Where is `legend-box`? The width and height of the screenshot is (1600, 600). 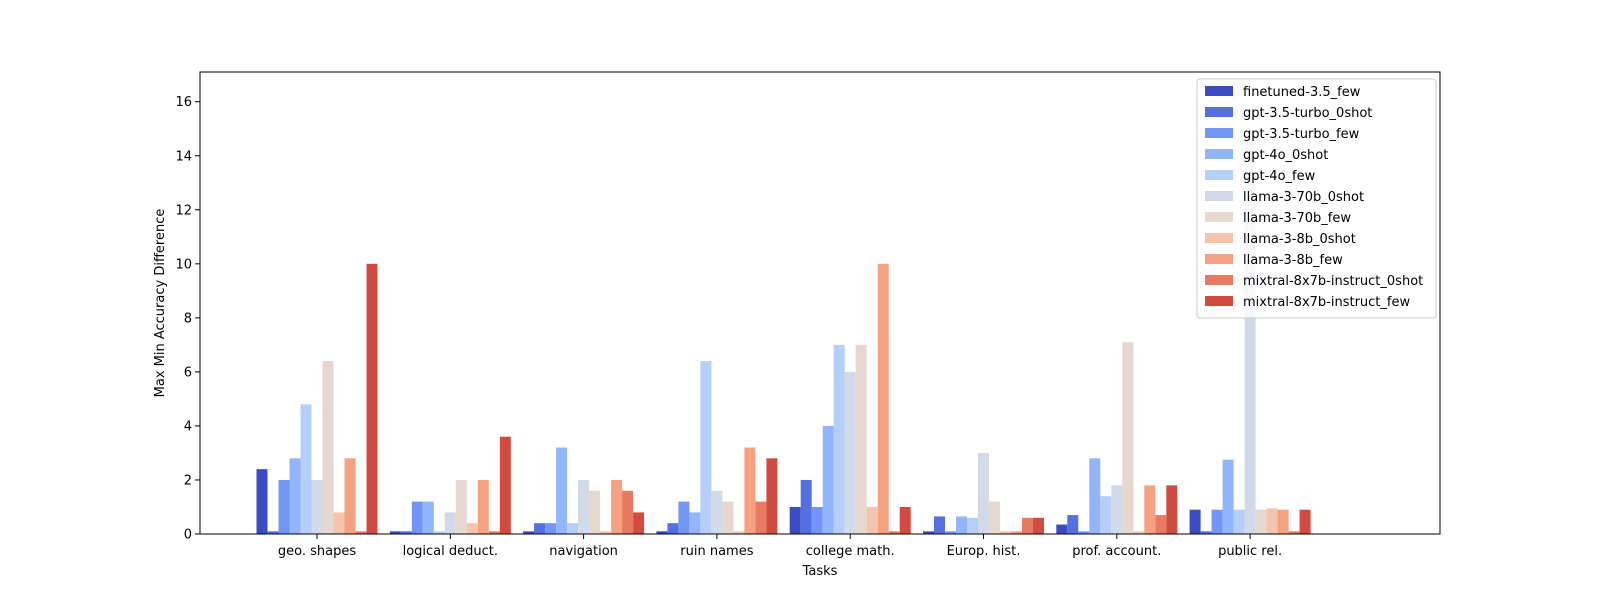 legend-box is located at coordinates (1316, 198).